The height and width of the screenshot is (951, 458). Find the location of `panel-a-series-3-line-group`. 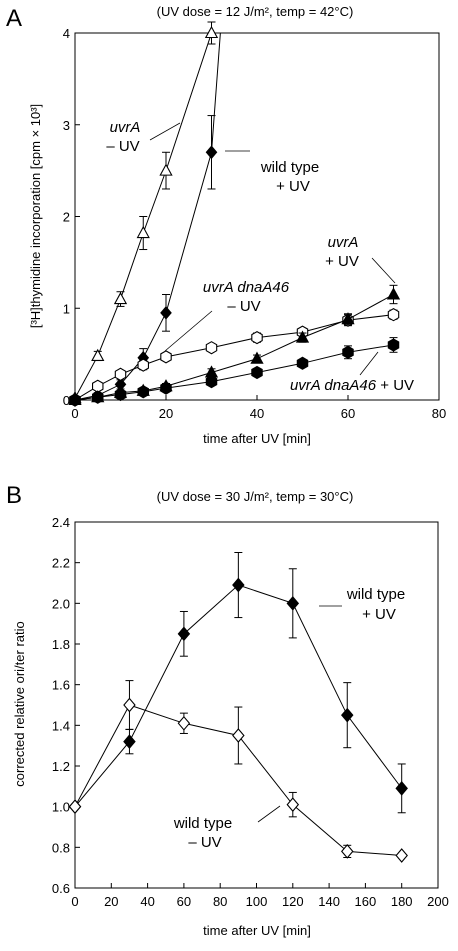

panel-a-series-3-line-group is located at coordinates (234, 347).